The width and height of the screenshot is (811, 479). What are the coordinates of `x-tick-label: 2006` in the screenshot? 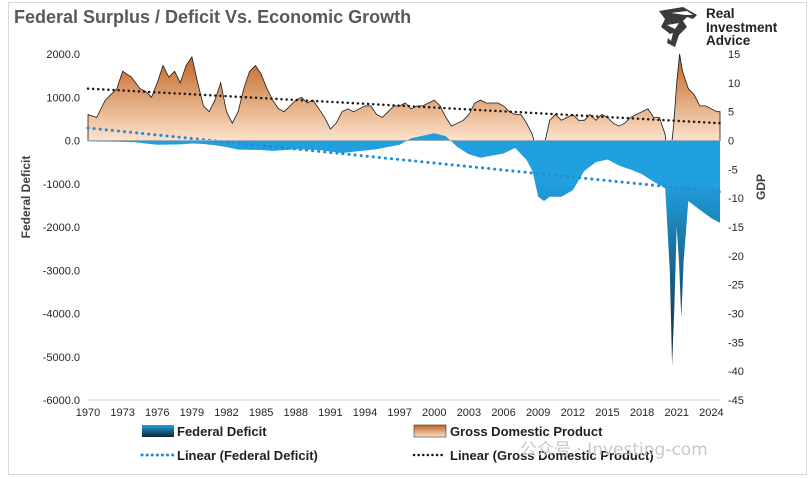 It's located at (503, 413).